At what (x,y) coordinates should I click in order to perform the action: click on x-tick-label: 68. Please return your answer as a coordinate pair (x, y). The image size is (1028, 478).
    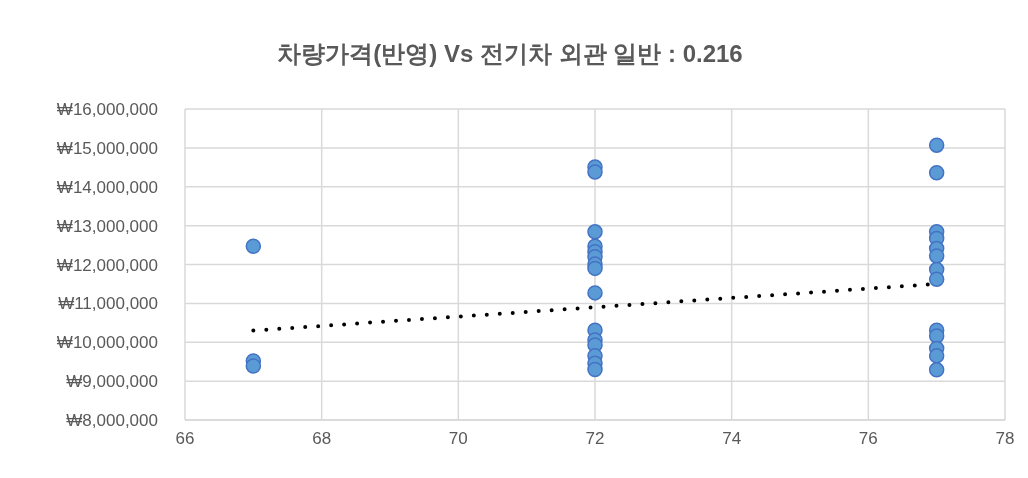
    Looking at the image, I should click on (322, 438).